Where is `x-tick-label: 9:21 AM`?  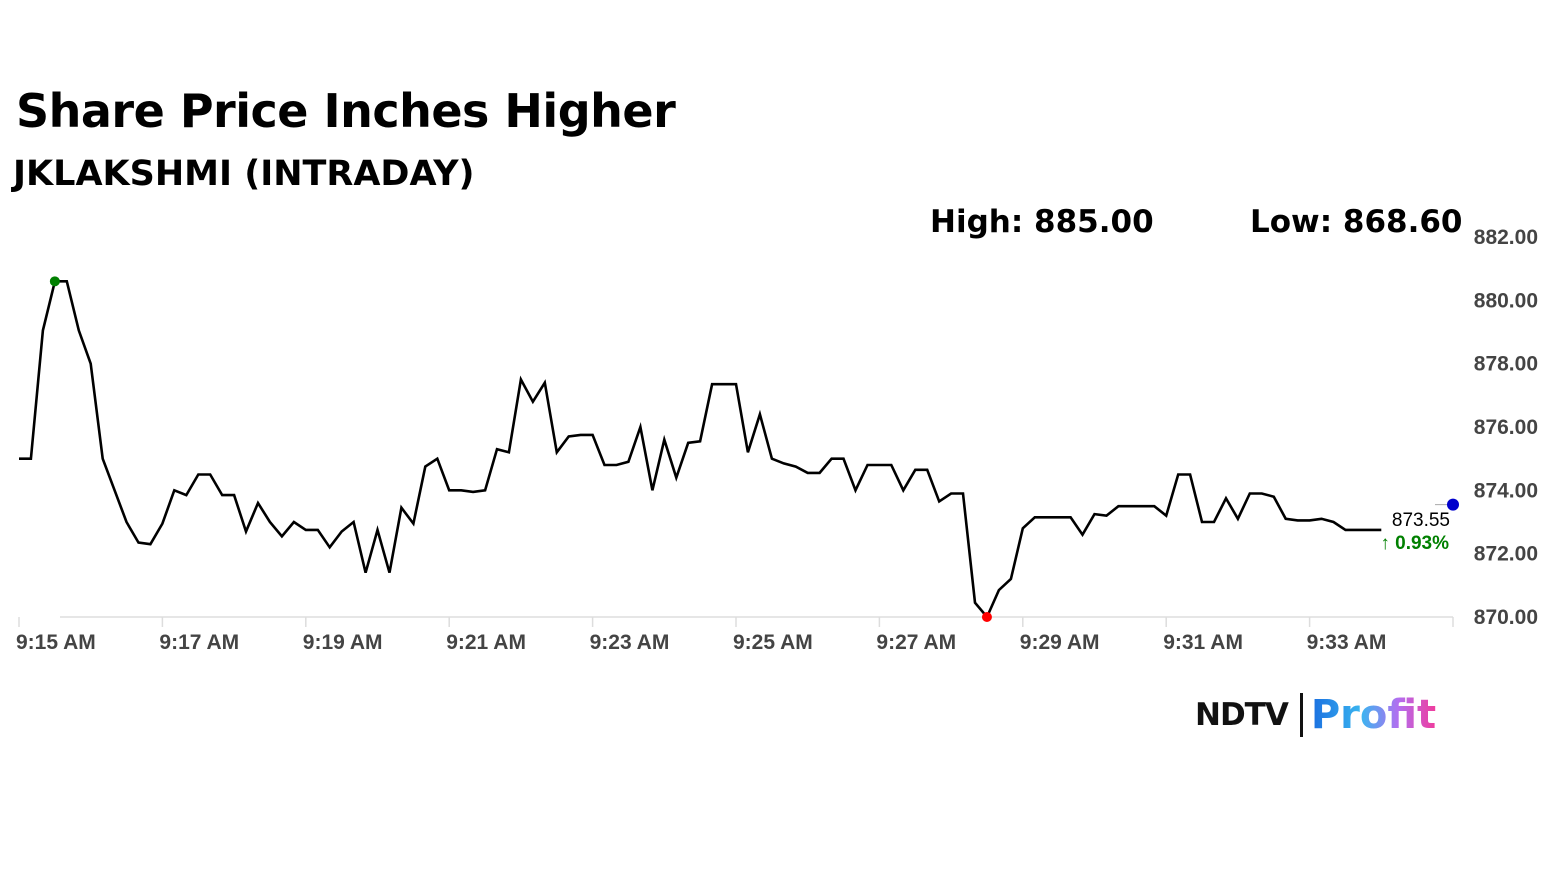
x-tick-label: 9:21 AM is located at coordinates (486, 642).